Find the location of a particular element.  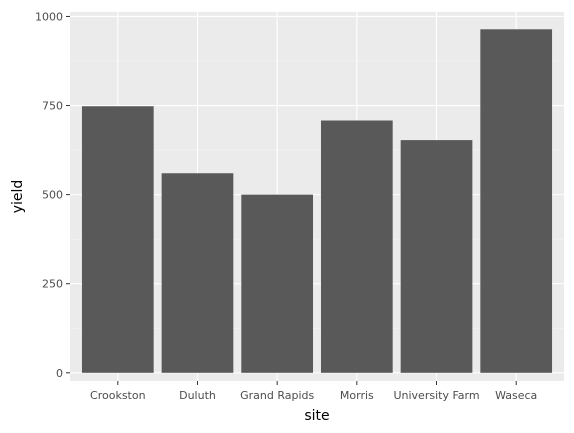

bar-university-farm is located at coordinates (436, 256).